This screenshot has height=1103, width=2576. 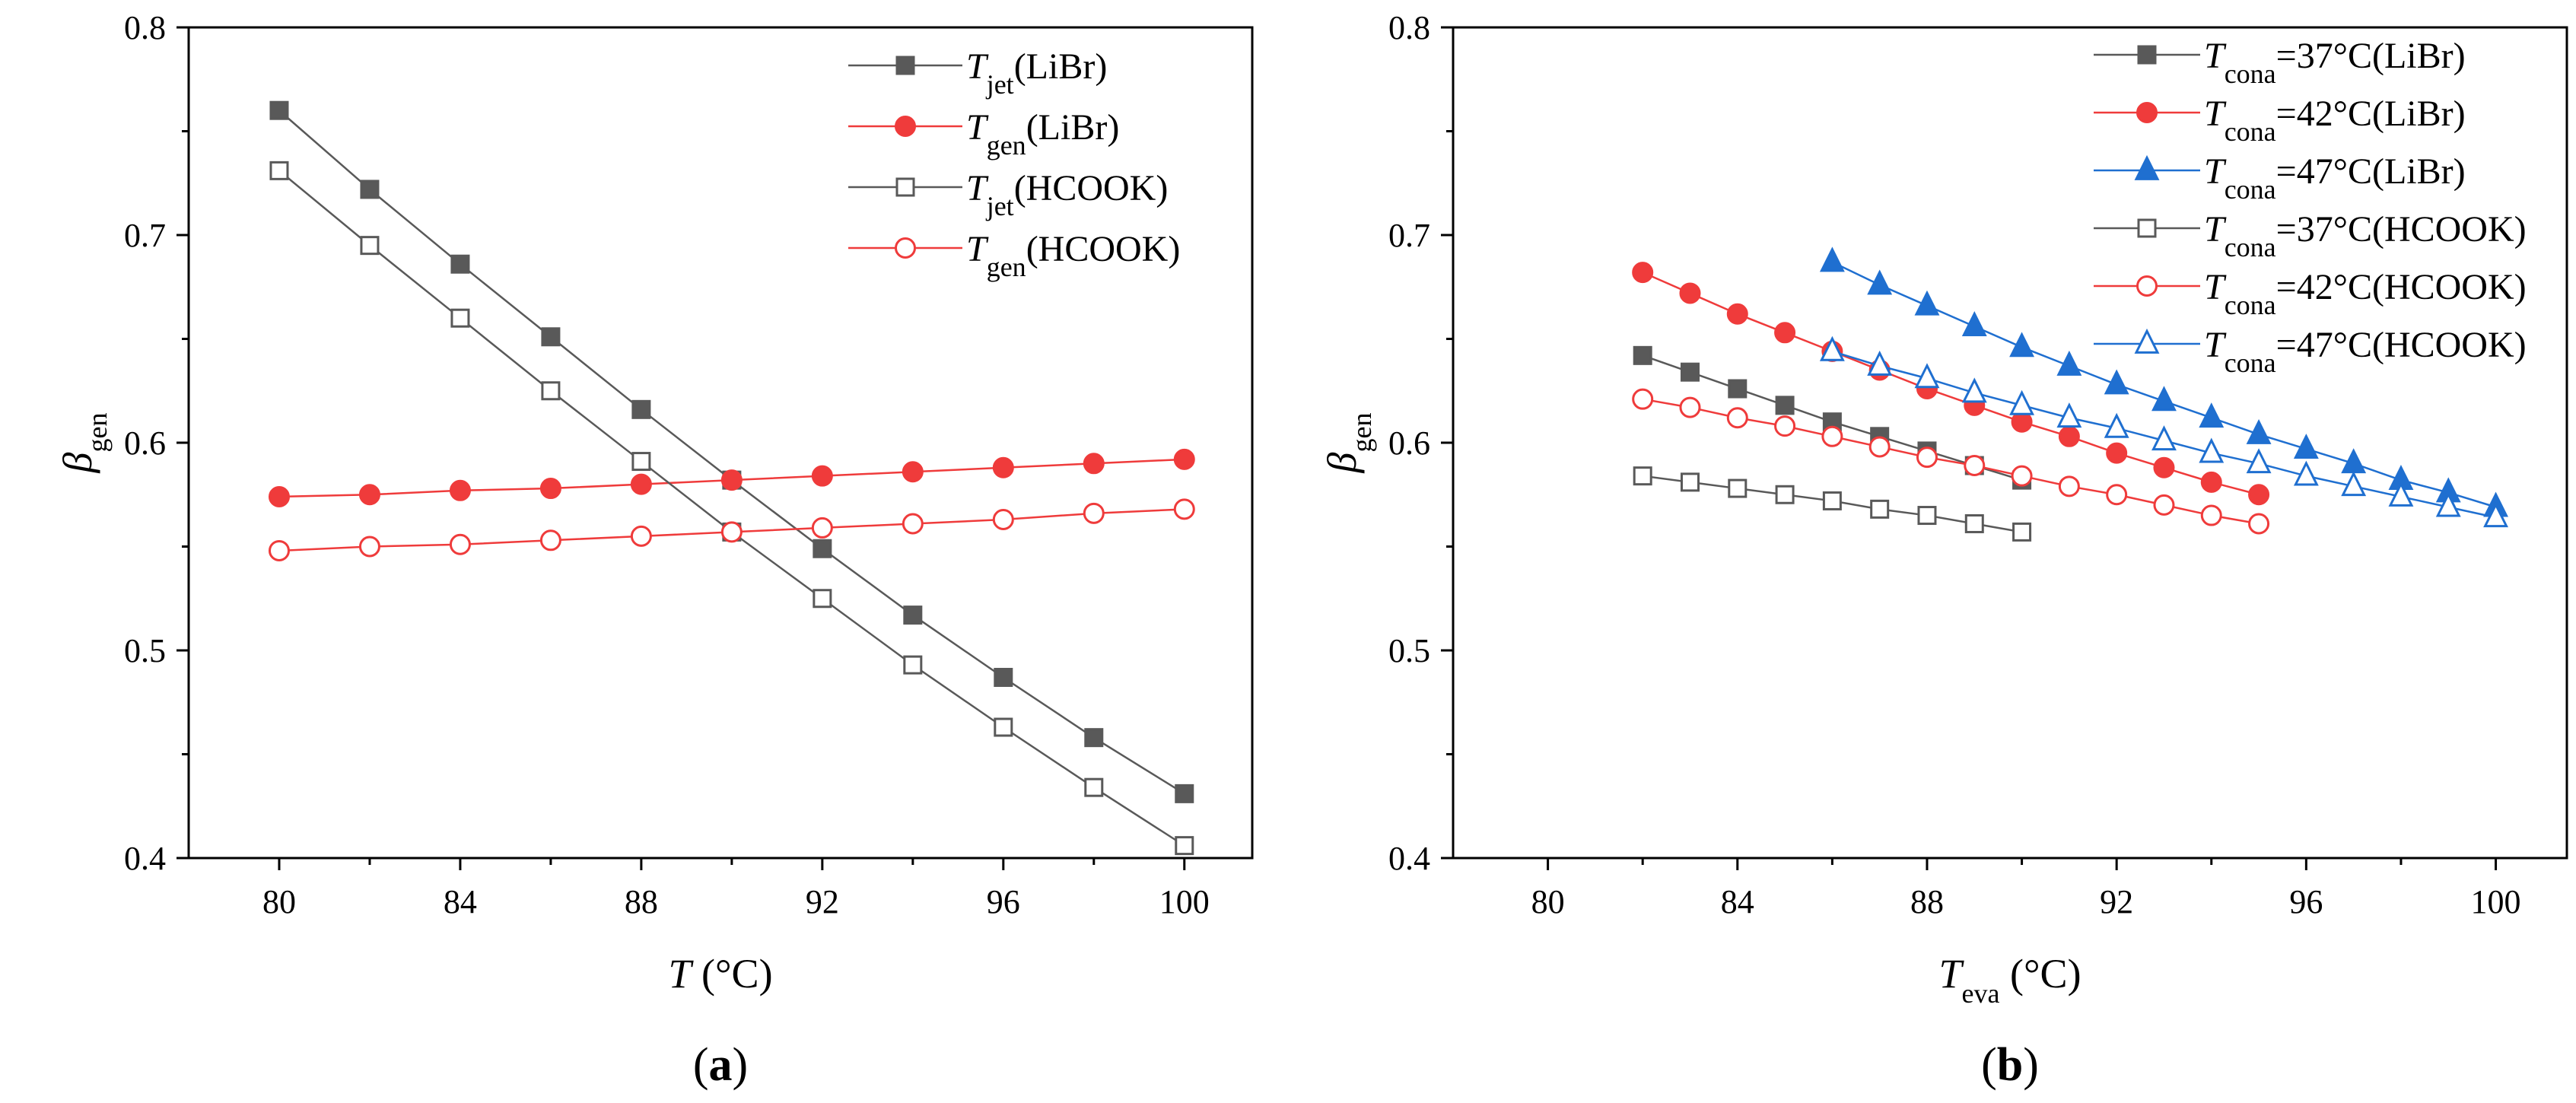 I want to click on x-tick-label: 92, so click(x=2116, y=901).